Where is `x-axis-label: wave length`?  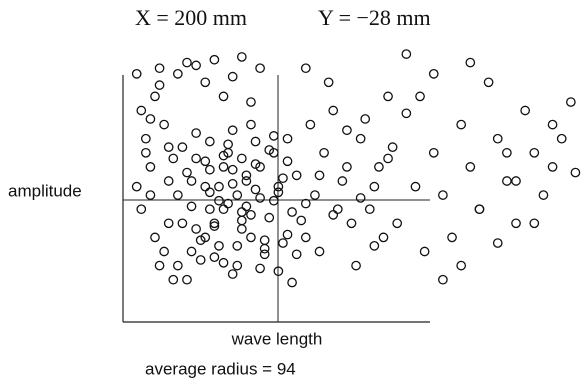
x-axis-label: wave length is located at coordinates (277, 338).